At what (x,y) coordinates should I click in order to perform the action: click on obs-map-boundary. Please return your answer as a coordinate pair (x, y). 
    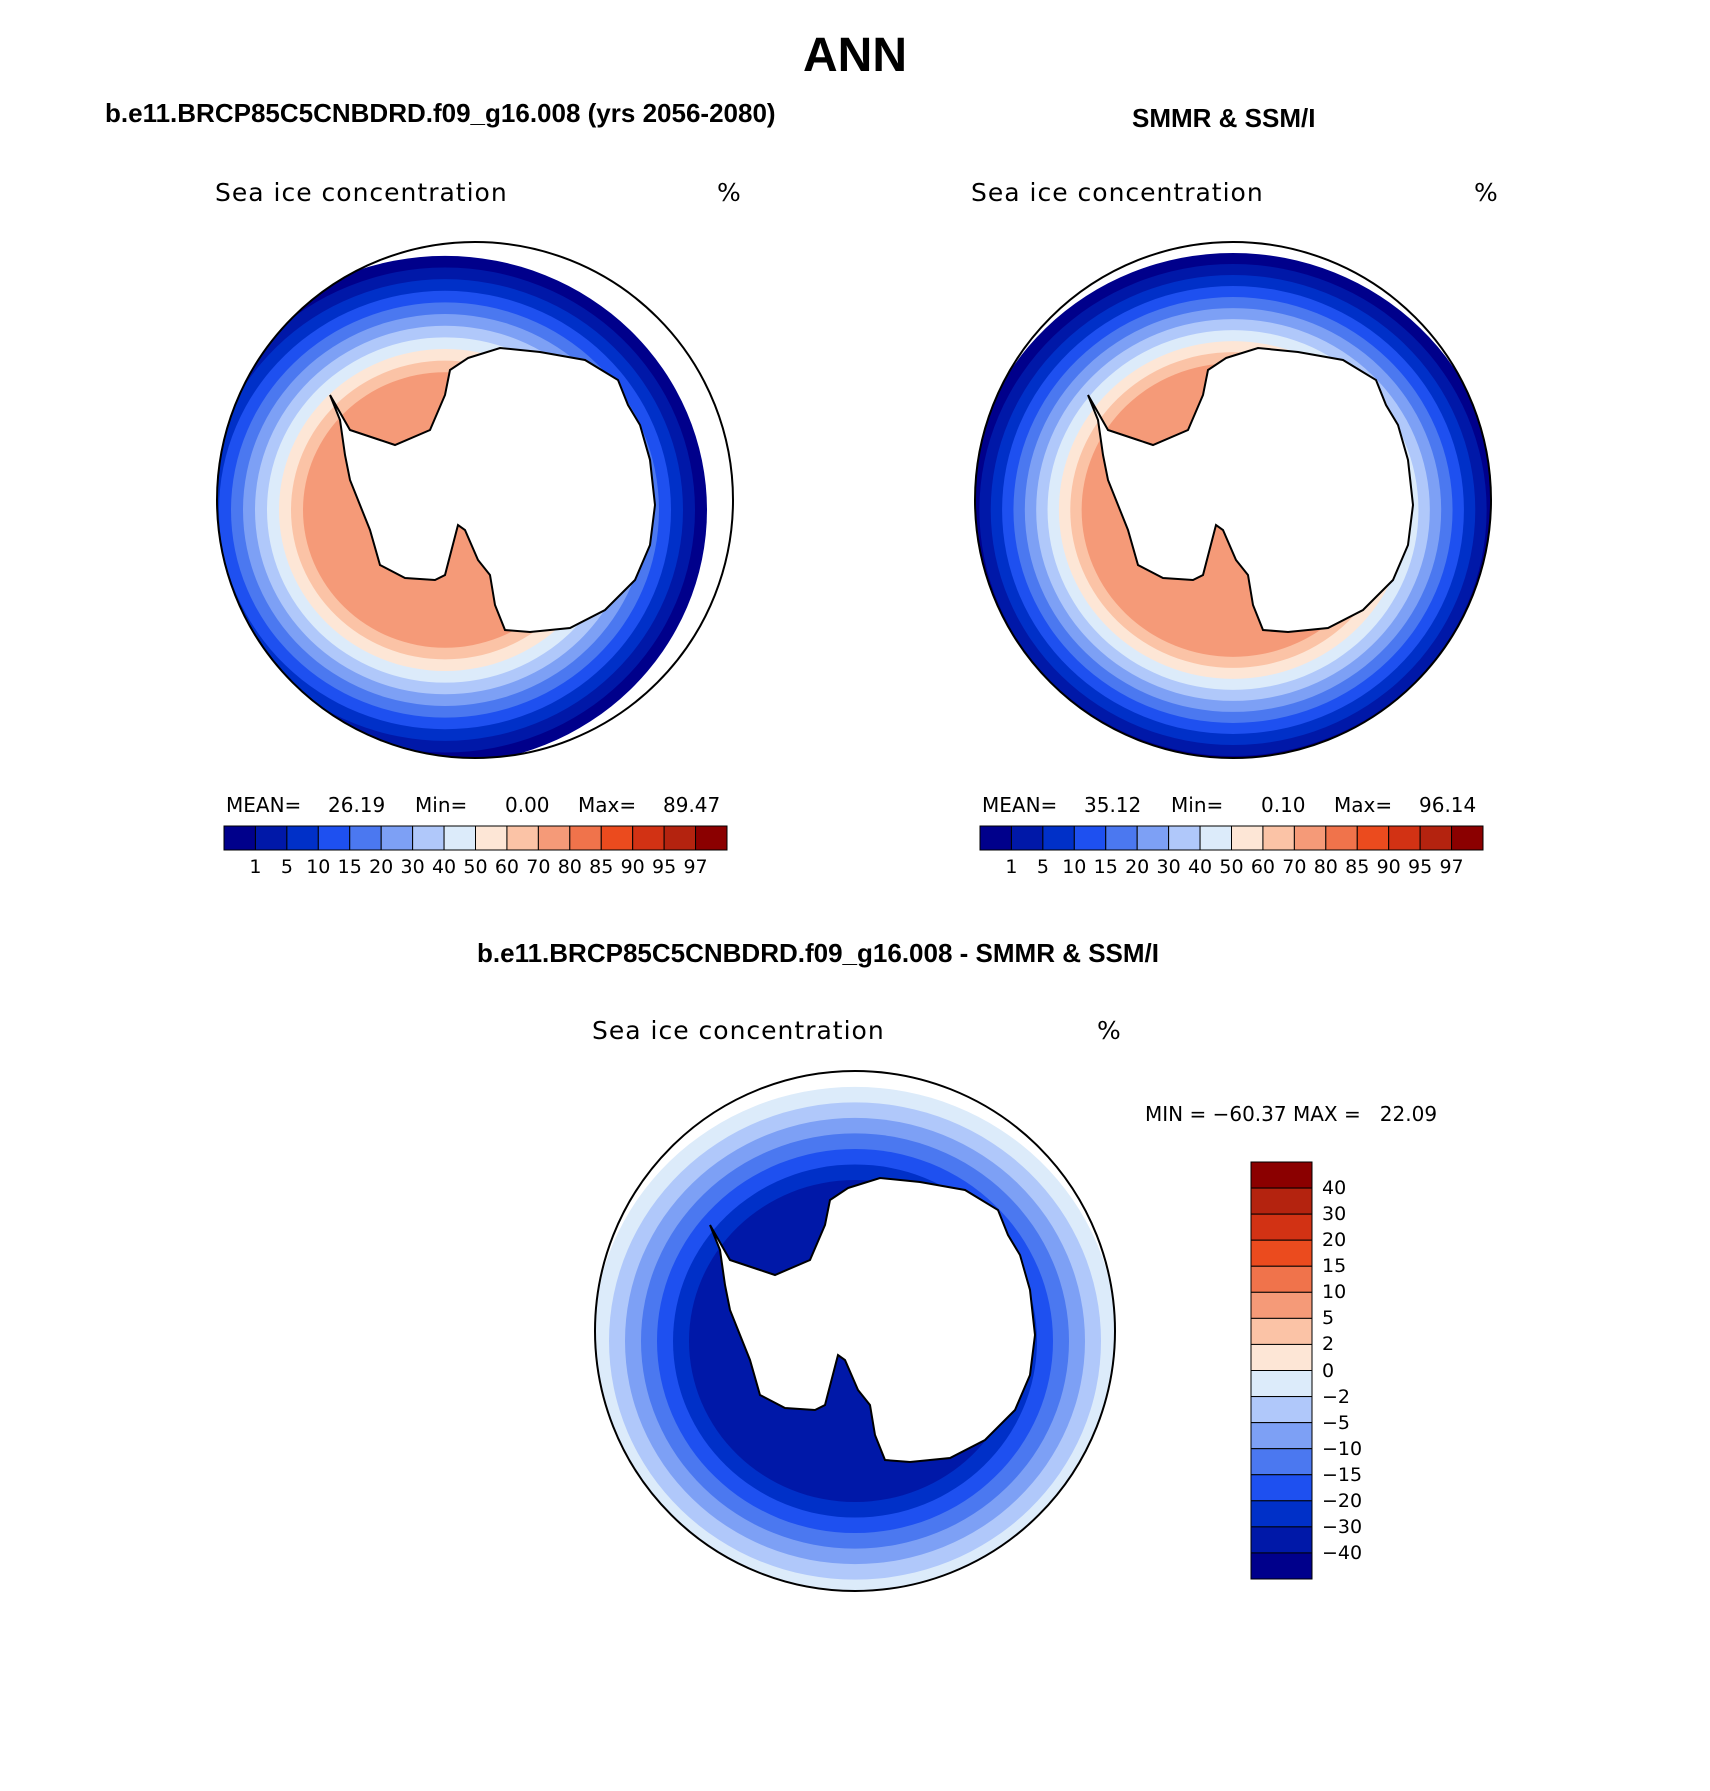
    Looking at the image, I should click on (1233, 500).